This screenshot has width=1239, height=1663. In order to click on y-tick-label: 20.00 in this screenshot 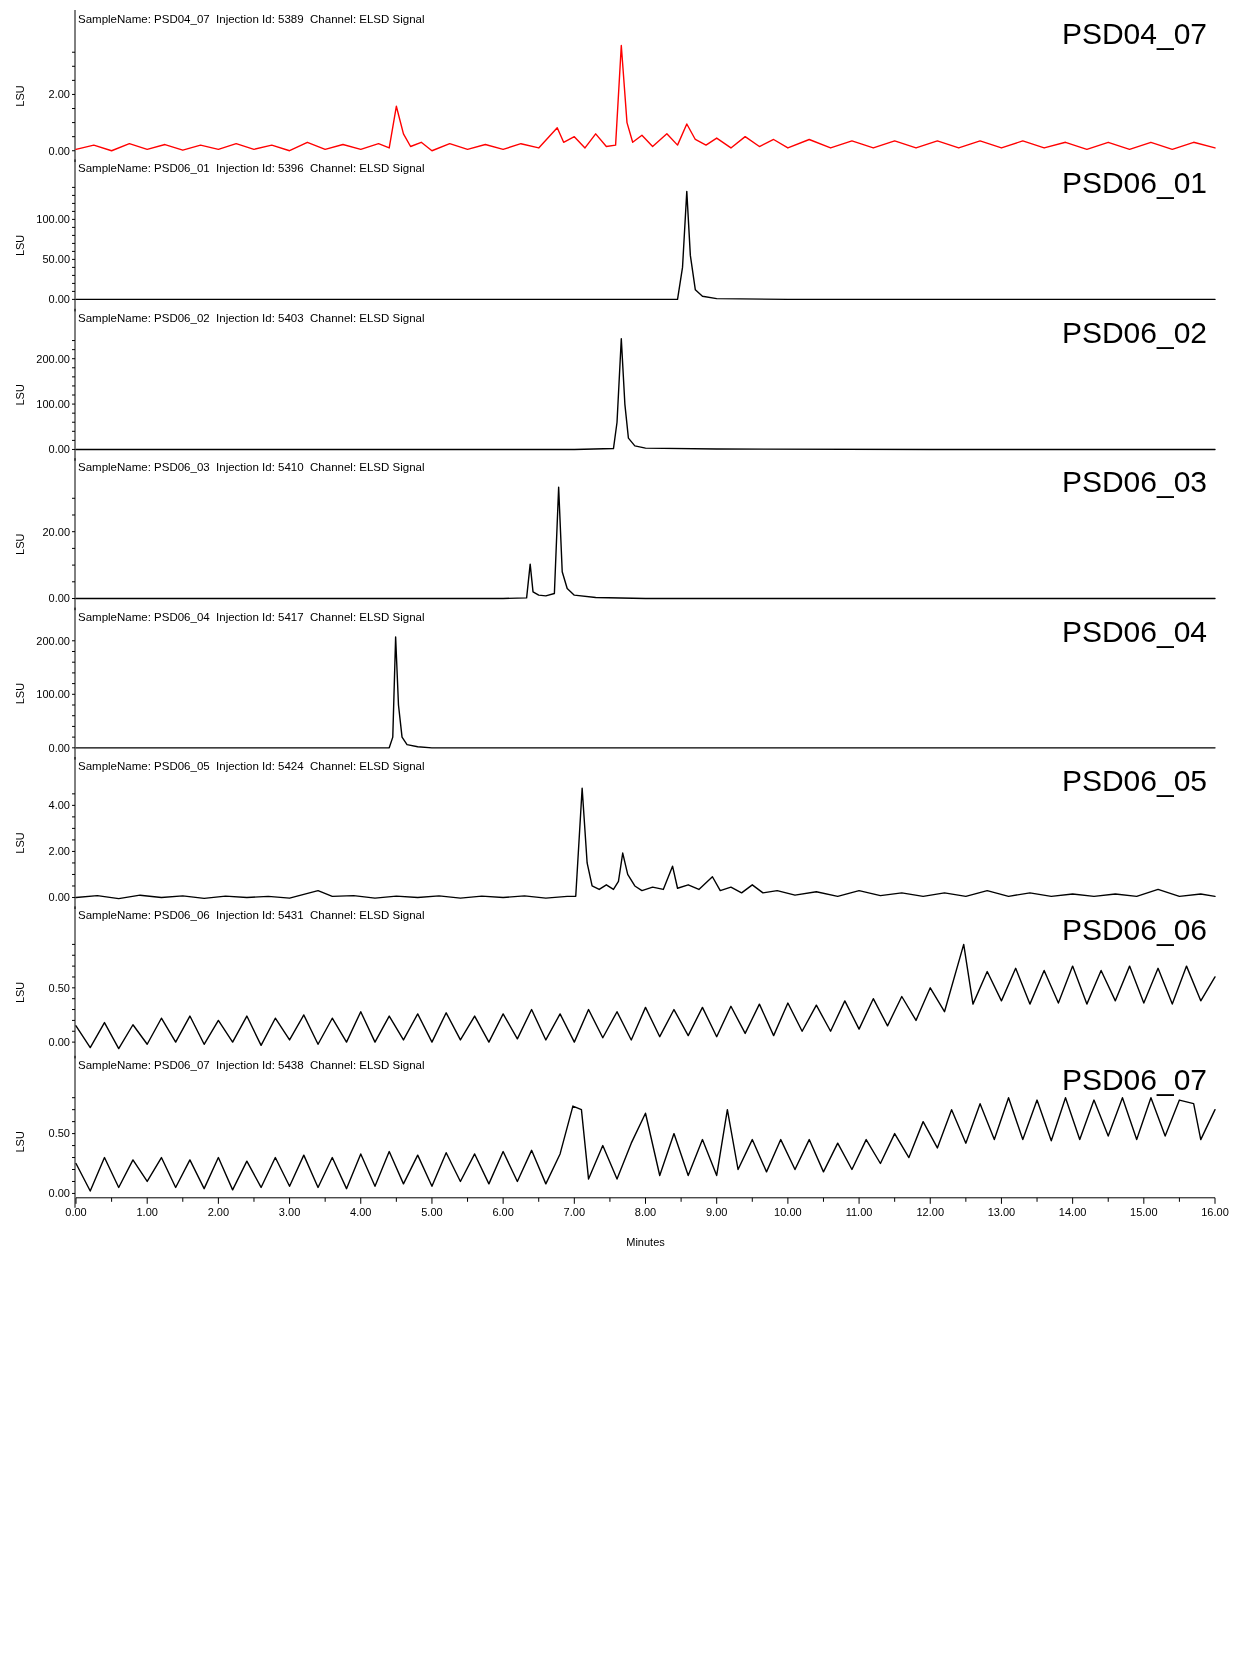, I will do `click(56, 531)`.